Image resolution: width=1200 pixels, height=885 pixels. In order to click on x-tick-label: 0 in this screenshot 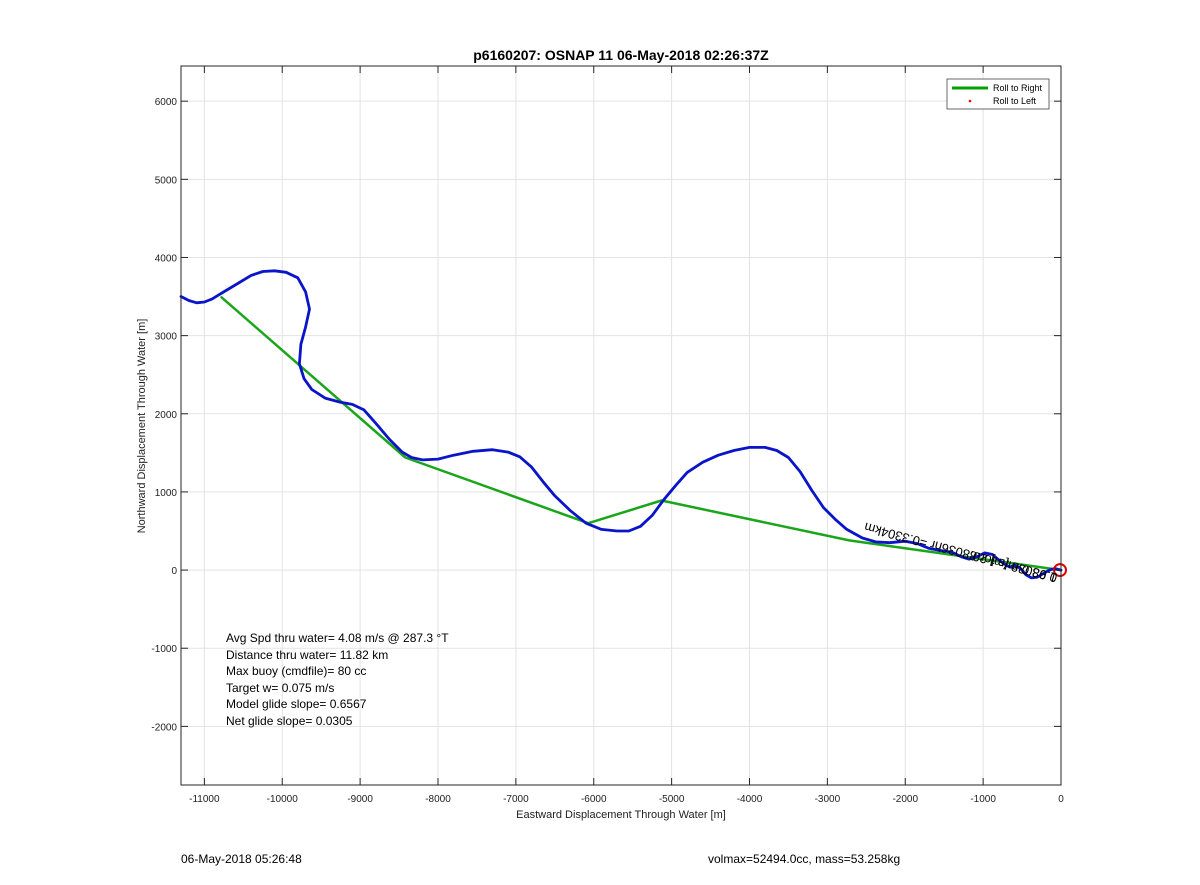, I will do `click(1061, 799)`.